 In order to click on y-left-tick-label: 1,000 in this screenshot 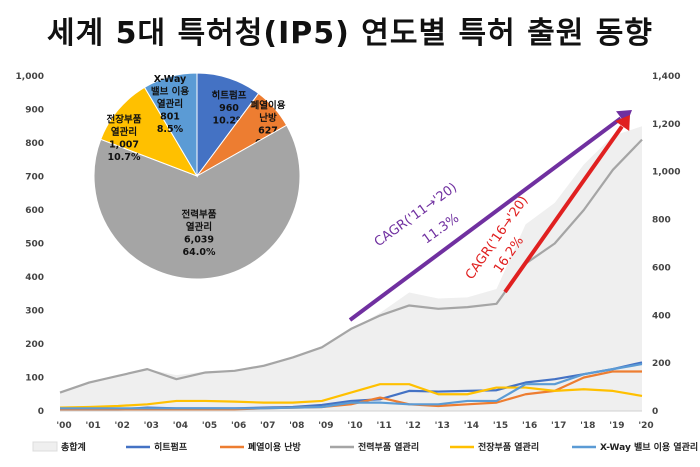, I will do `click(30, 77)`.